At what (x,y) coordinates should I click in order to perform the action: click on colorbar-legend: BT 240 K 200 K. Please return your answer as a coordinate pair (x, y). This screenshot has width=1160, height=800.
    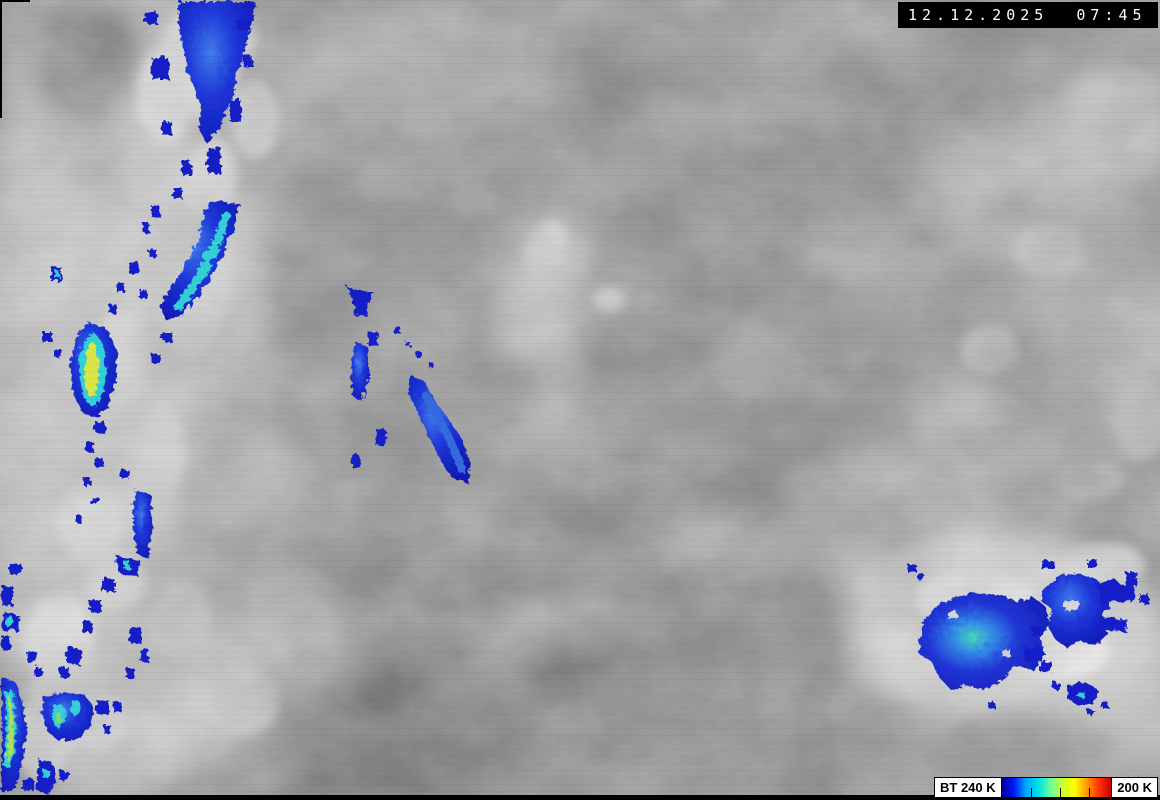
    Looking at the image, I should click on (1046, 787).